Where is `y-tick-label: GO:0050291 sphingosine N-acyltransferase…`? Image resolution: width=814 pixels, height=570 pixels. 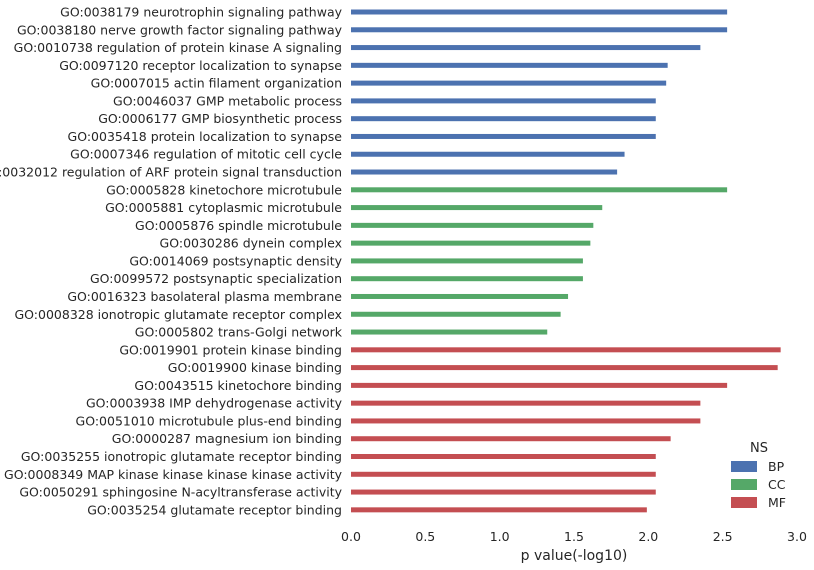 y-tick-label: GO:0050291 sphingosine N-acyltransferase… is located at coordinates (180, 492).